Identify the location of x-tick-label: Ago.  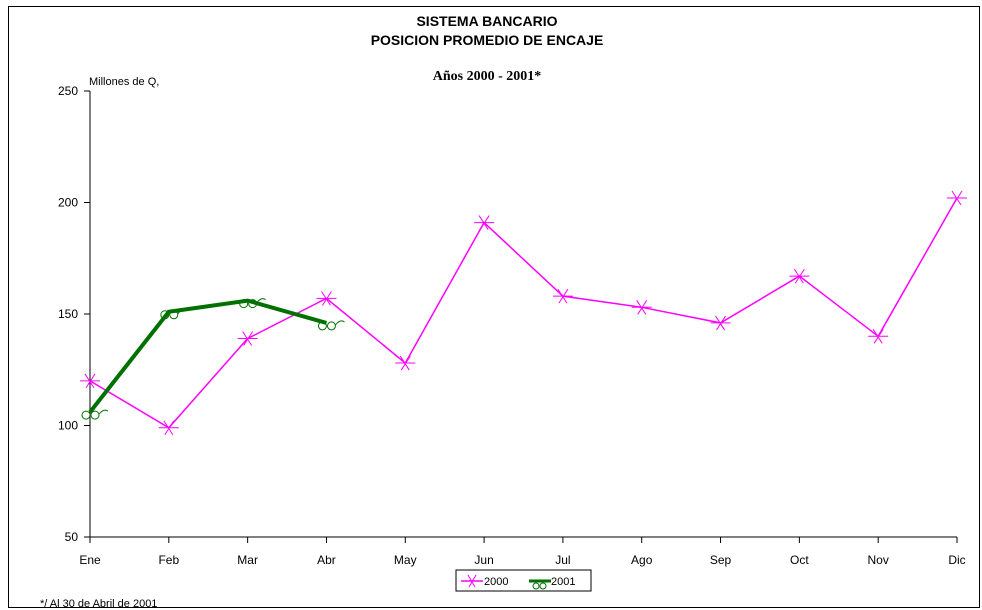
(642, 560).